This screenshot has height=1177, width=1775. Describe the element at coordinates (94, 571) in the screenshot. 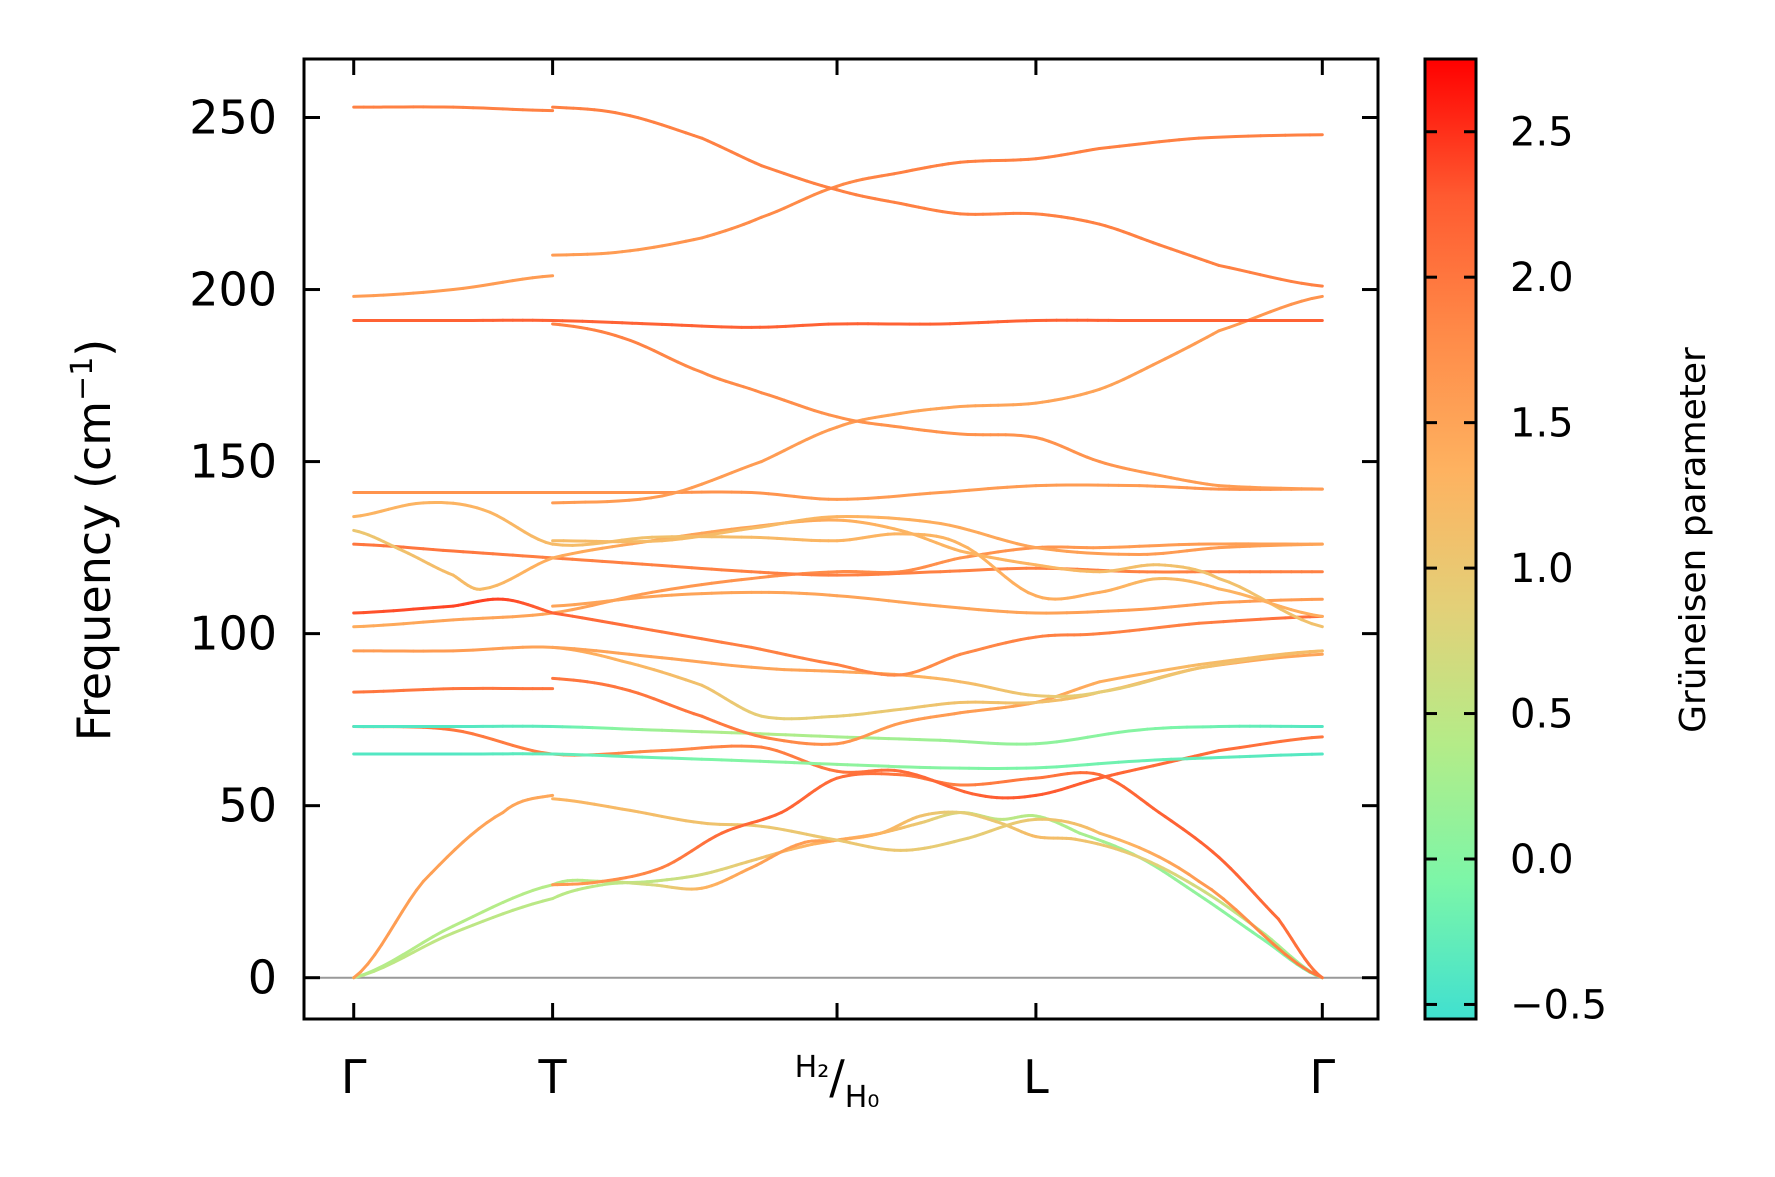

I see `y-axis-label-main: Frequency (cm` at that location.